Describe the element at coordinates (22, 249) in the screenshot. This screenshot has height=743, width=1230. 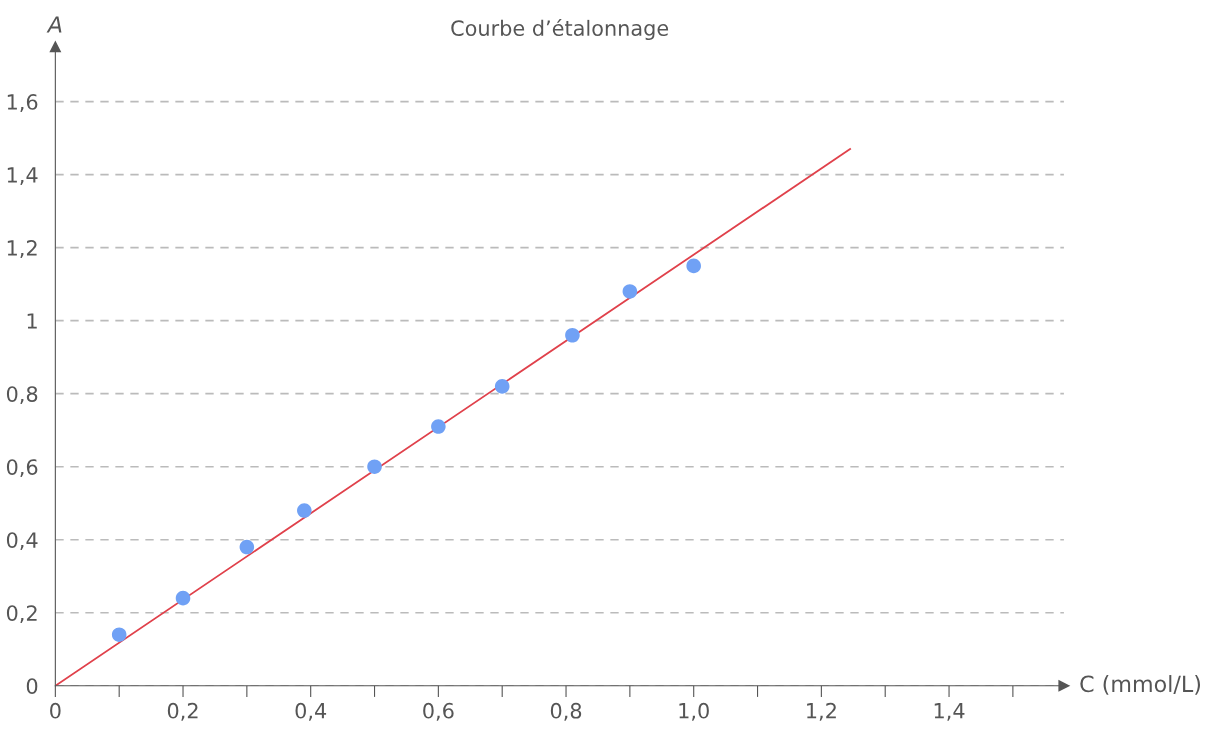
I see `y-tick-label: 1,2` at that location.